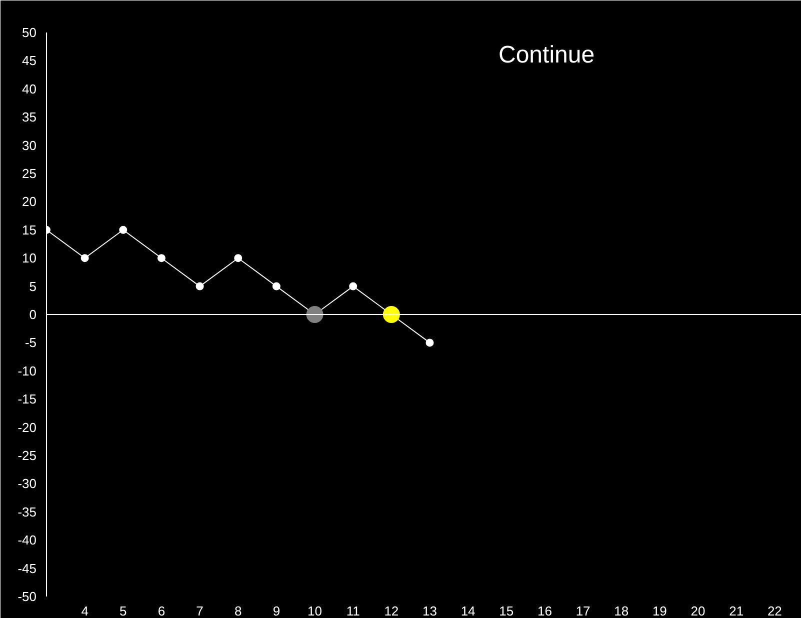 The image size is (801, 618). I want to click on y-tick-label: 5, so click(33, 286).